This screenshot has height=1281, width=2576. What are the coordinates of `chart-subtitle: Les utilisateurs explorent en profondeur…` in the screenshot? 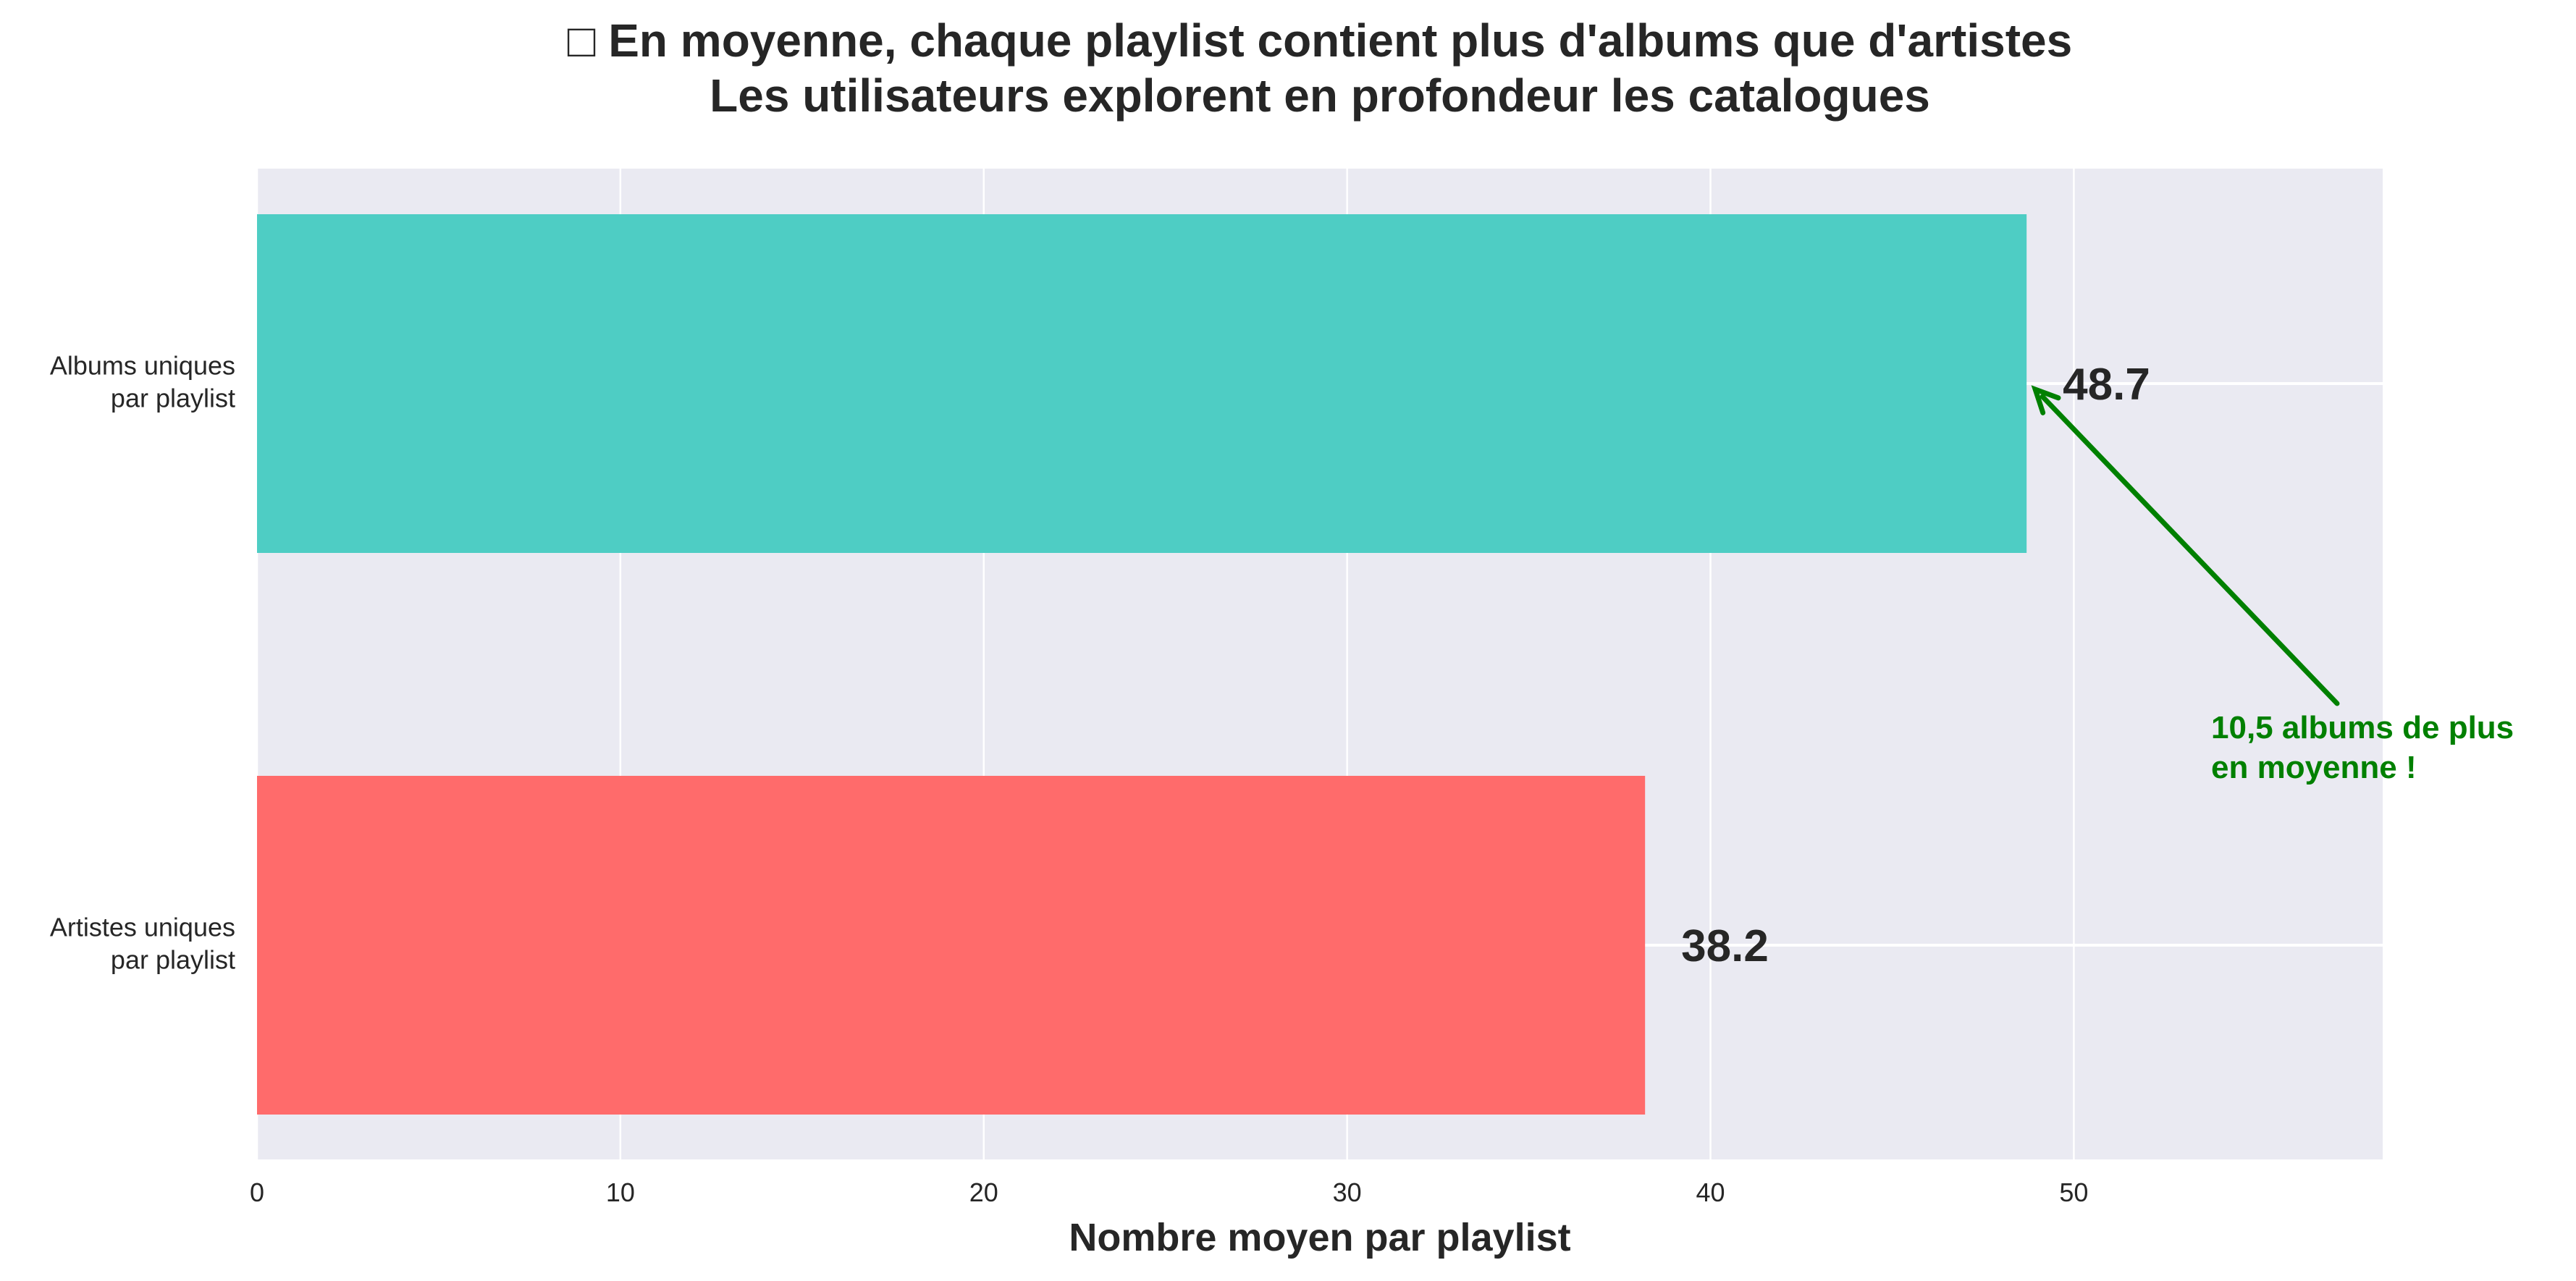 It's located at (1320, 96).